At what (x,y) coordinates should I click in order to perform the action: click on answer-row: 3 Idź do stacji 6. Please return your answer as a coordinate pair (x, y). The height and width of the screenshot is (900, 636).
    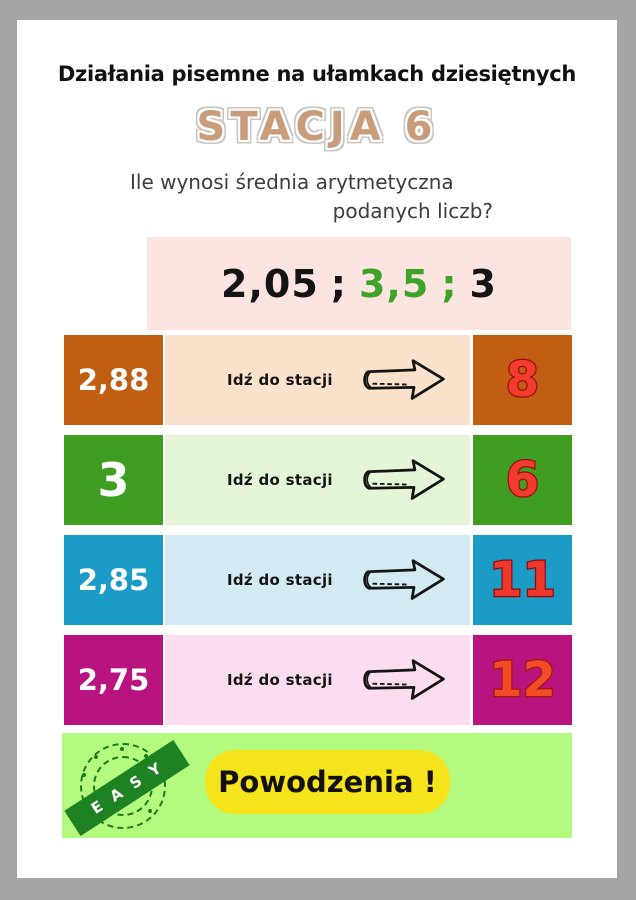
    Looking at the image, I should click on (318, 480).